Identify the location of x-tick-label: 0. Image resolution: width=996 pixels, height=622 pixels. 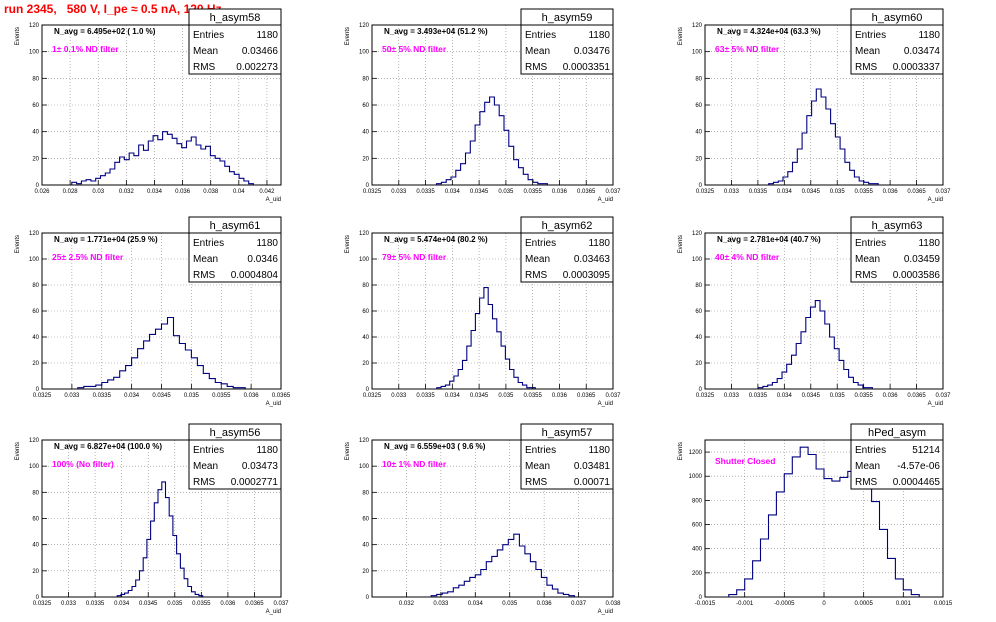
(824, 604).